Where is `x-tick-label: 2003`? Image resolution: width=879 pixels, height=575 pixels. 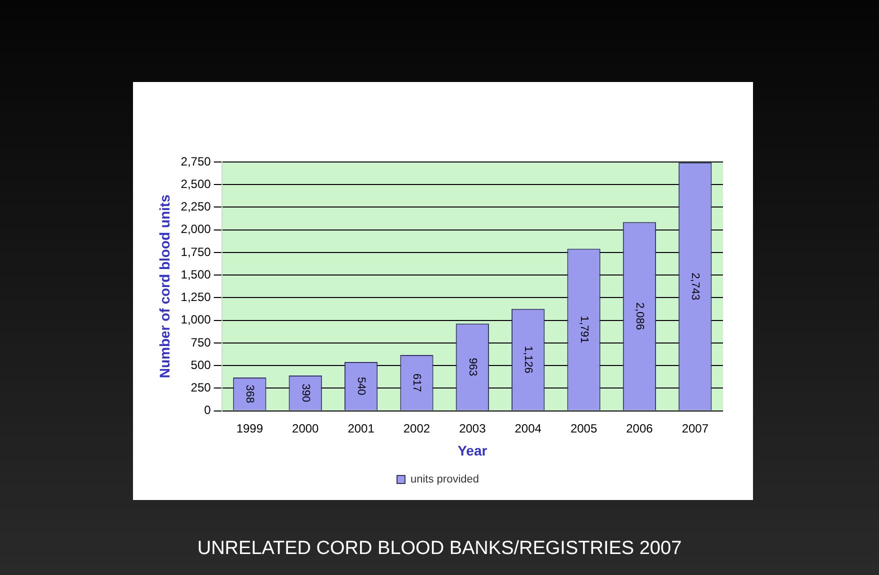
x-tick-label: 2003 is located at coordinates (472, 428).